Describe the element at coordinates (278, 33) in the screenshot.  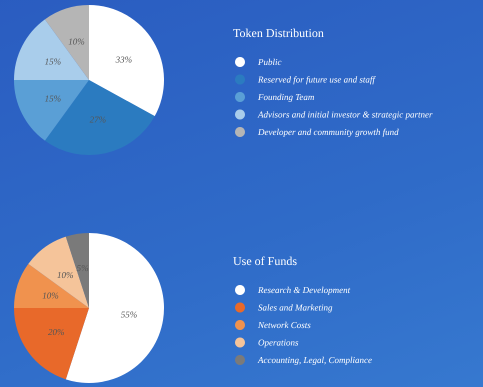
I see `text: Token Distribution` at that location.